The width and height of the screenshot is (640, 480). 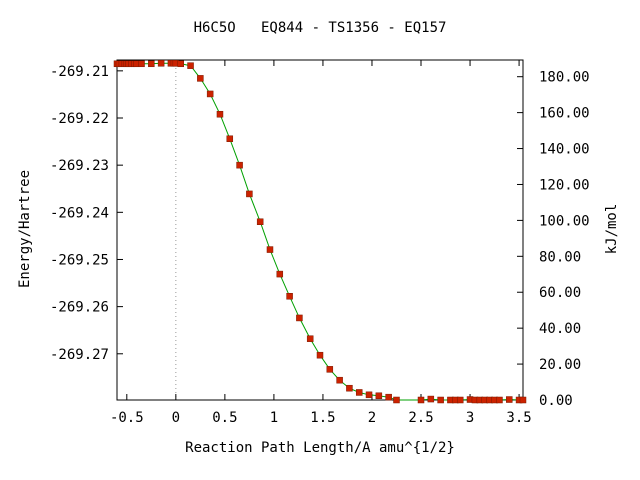 I want to click on x-tick-label: 3.5, so click(x=518, y=418).